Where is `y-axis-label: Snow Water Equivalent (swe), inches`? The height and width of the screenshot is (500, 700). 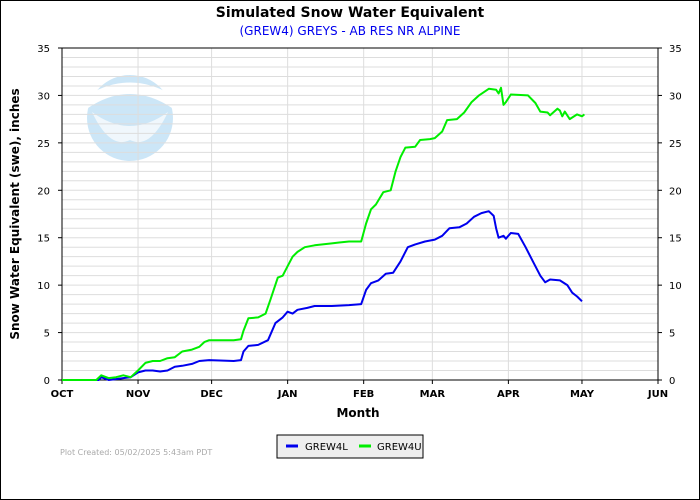
y-axis-label: Snow Water Equivalent (swe), inches is located at coordinates (15, 213).